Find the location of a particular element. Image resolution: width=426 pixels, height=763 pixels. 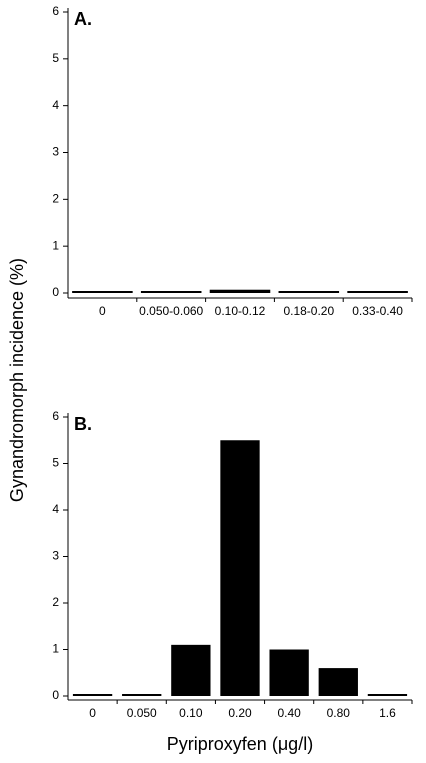

panel-label: B. is located at coordinates (83, 424).